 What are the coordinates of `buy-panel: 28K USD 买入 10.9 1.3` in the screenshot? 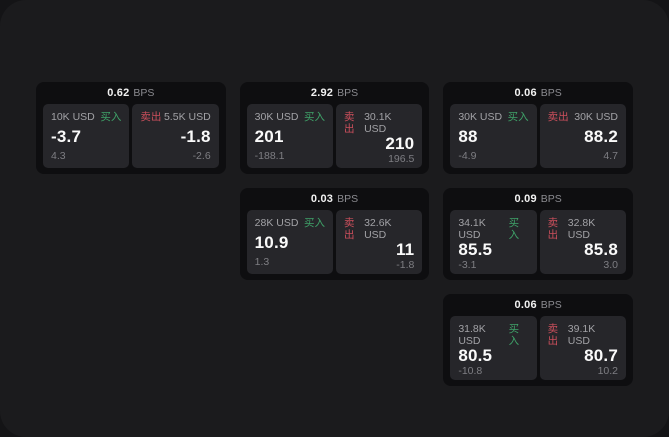 It's located at (289, 242).